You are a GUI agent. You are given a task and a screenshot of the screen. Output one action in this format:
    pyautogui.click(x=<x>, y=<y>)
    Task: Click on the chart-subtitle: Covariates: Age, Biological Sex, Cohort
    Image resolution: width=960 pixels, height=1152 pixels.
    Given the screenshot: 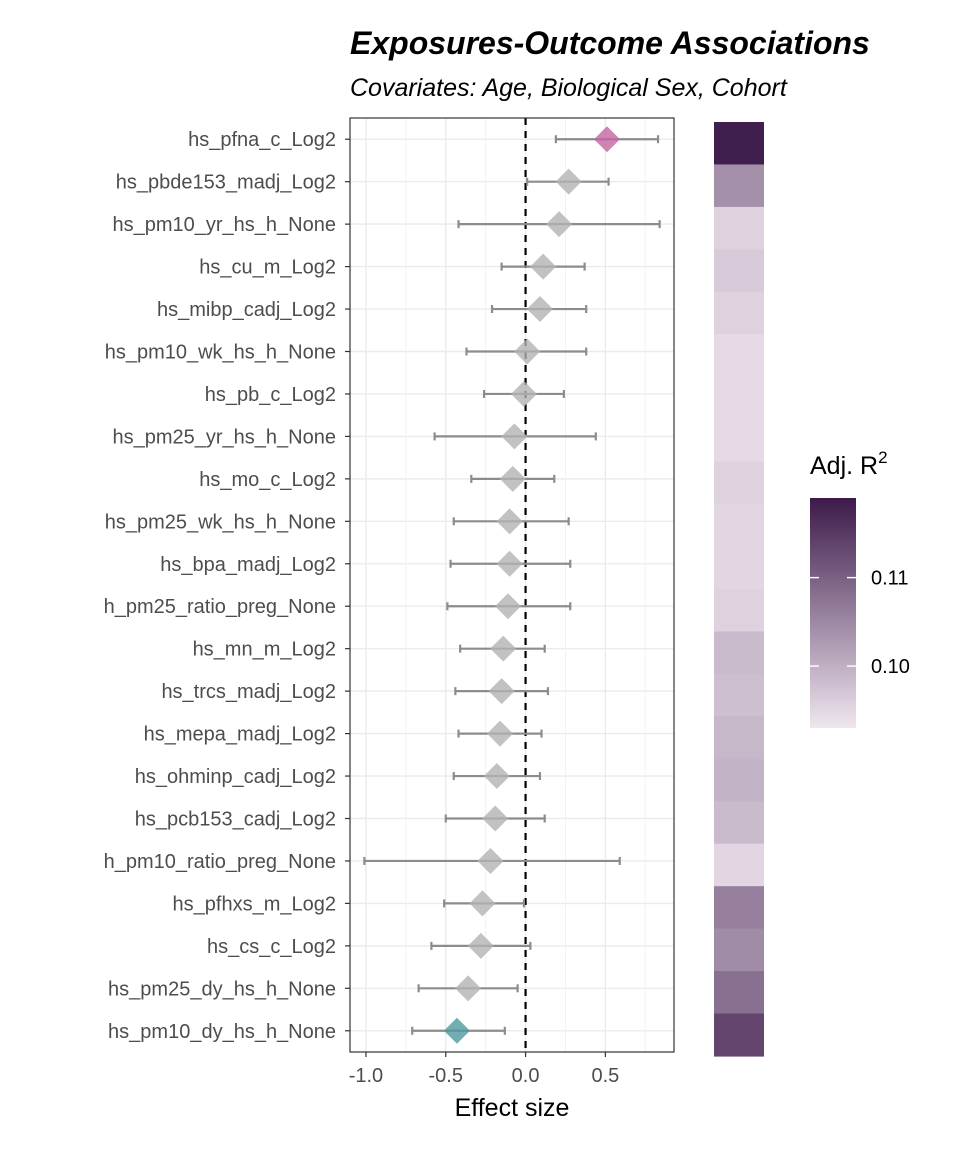 What is the action you would take?
    pyautogui.click(x=569, y=88)
    